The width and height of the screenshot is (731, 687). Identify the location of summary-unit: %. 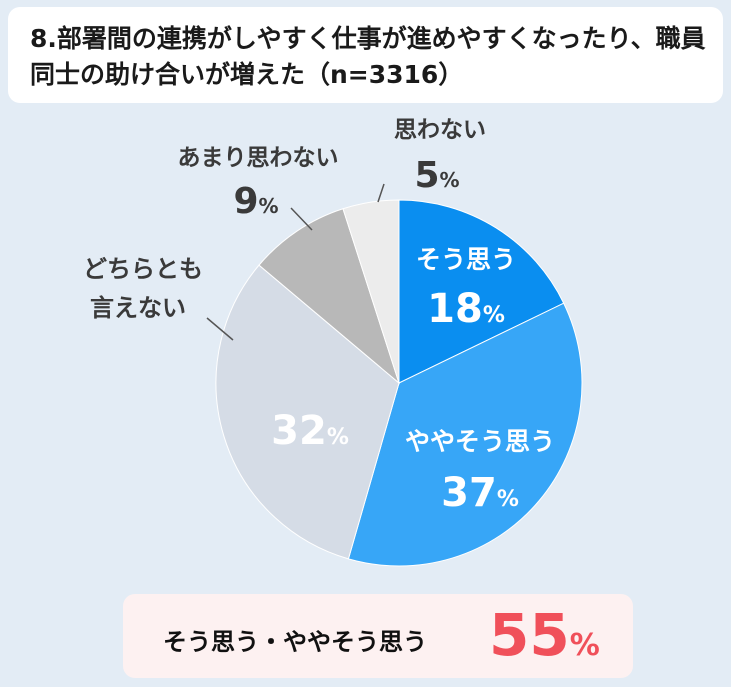
(584, 645).